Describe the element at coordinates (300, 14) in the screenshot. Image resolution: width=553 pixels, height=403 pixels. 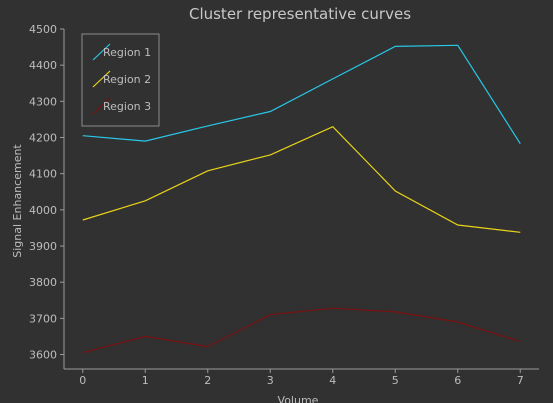
I see `chart-title: Cluster representative curves` at that location.